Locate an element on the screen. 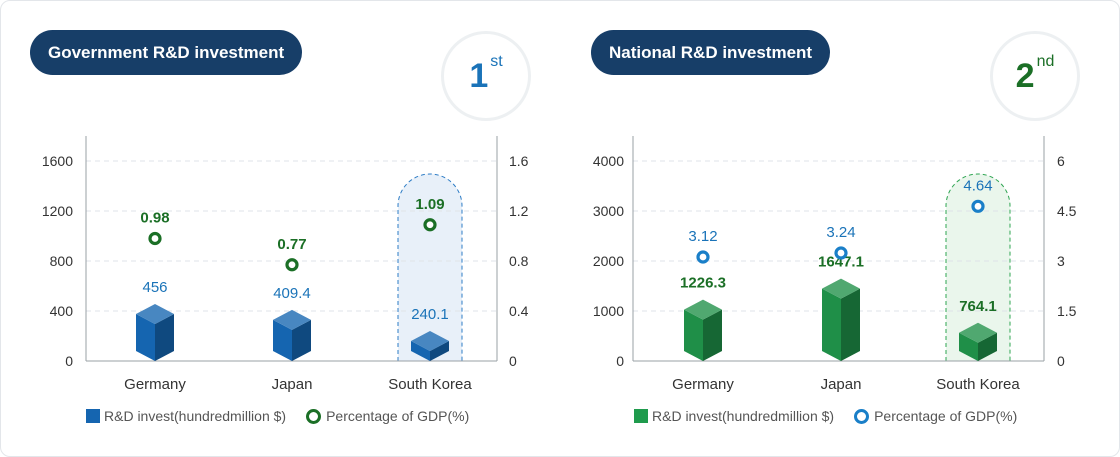  bar-value-label: 1647.1 is located at coordinates (841, 262).